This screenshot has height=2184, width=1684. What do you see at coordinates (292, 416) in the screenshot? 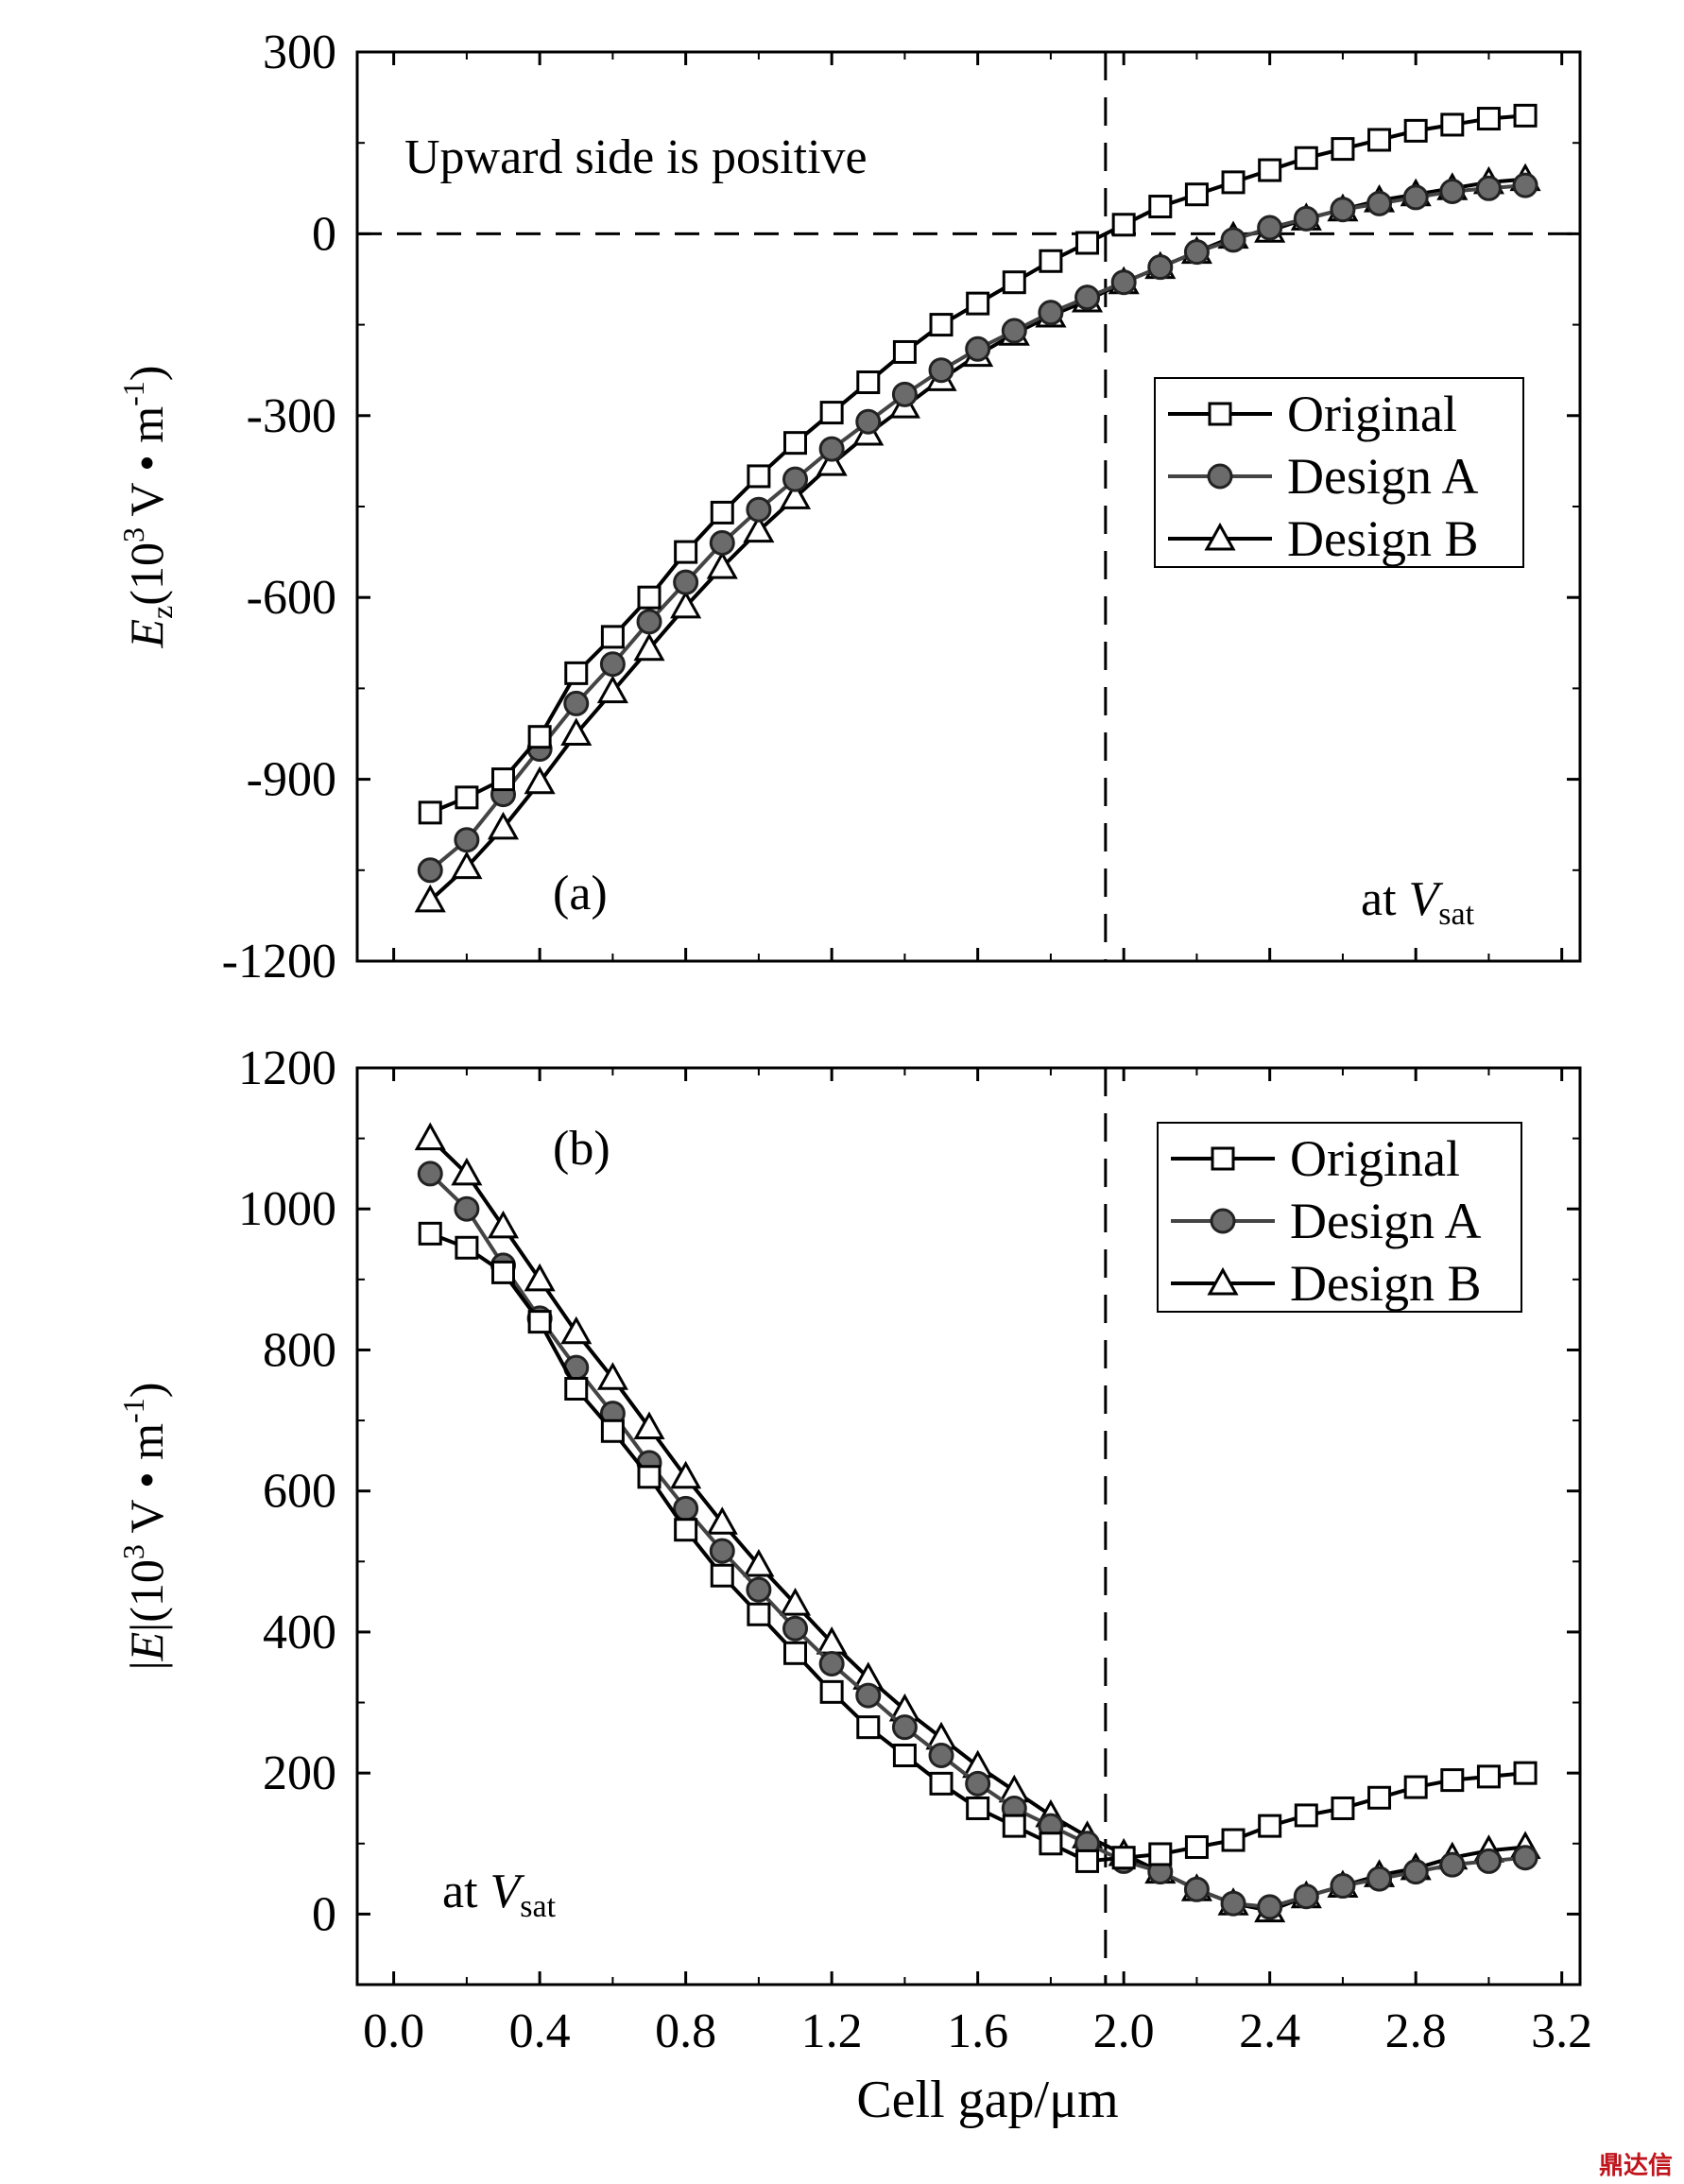
I see `y-tick-label-a: -300` at bounding box center [292, 416].